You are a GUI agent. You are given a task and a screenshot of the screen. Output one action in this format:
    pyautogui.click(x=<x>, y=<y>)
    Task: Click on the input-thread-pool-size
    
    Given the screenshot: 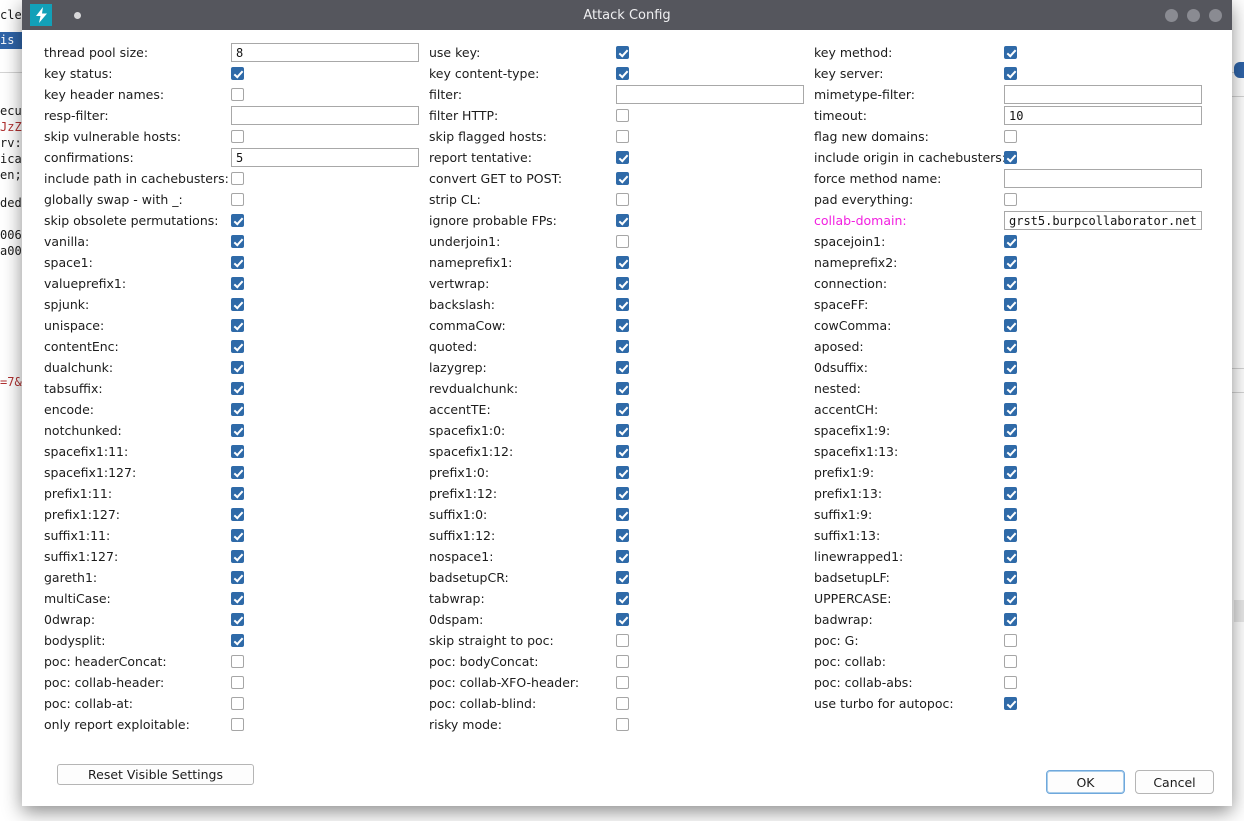 What is the action you would take?
    pyautogui.click(x=325, y=52)
    